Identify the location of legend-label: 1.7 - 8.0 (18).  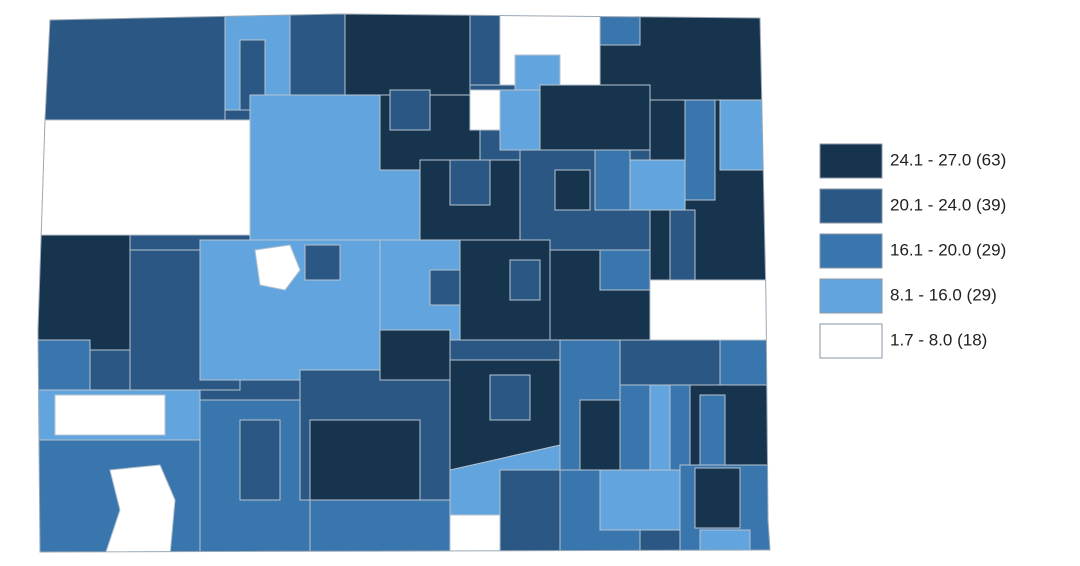
(938, 339).